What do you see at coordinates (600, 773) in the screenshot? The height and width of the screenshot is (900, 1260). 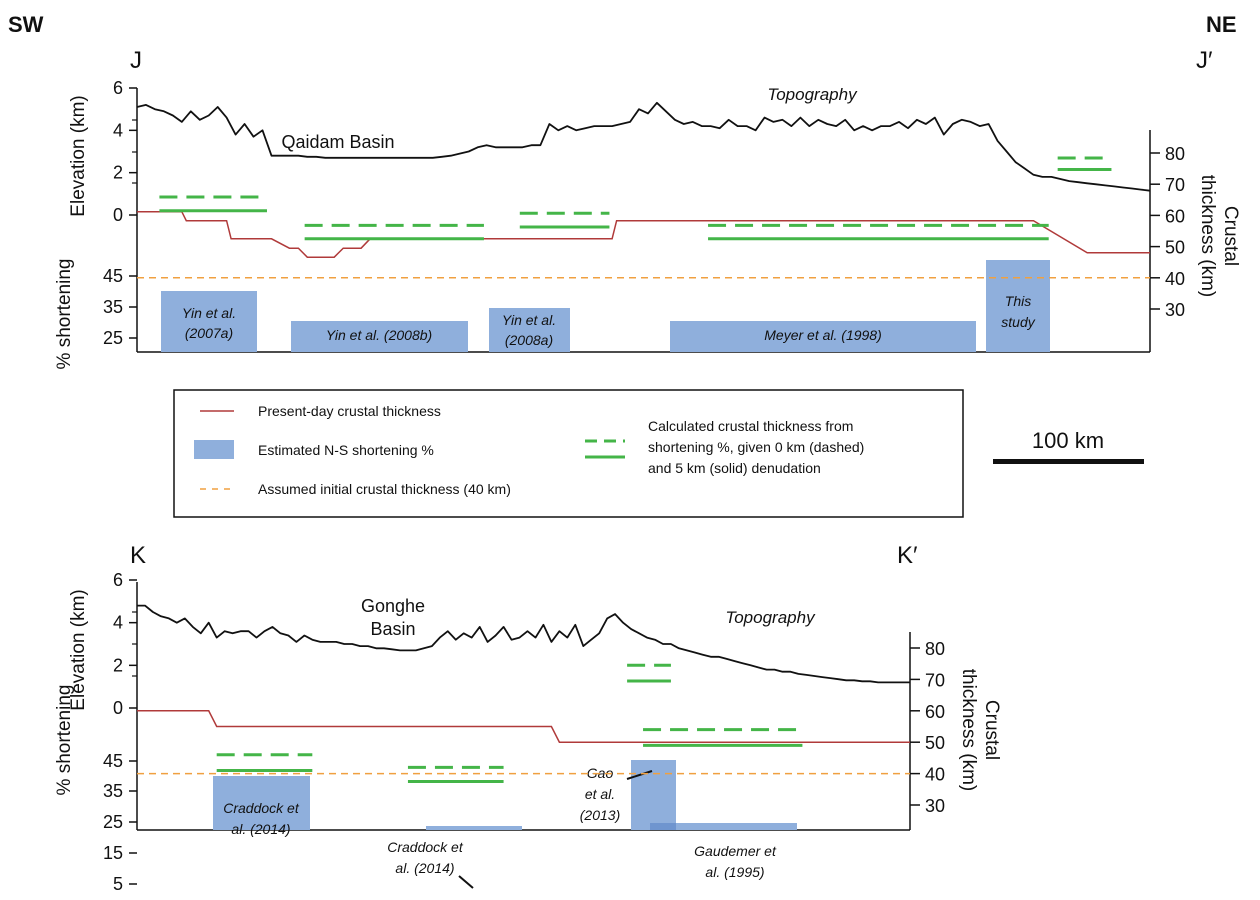 I see `shortening-bar-label: Gao` at bounding box center [600, 773].